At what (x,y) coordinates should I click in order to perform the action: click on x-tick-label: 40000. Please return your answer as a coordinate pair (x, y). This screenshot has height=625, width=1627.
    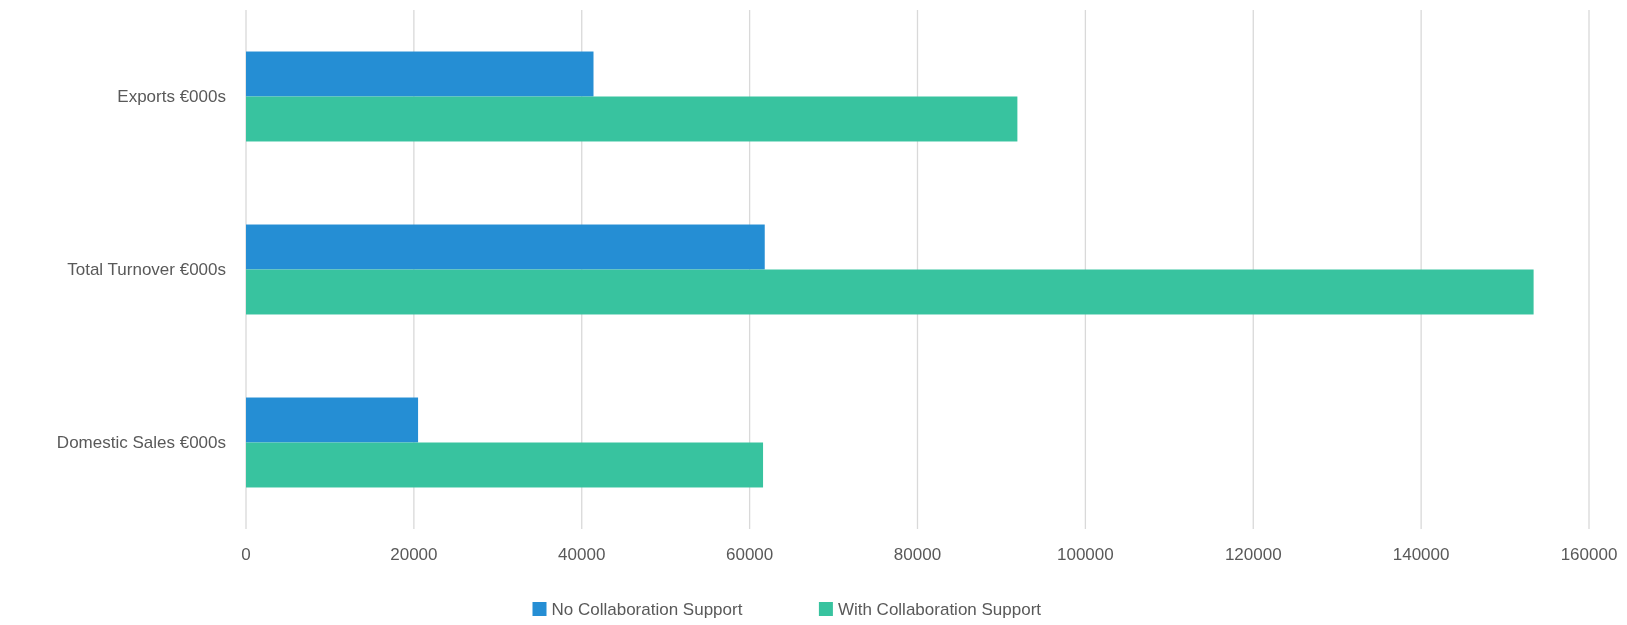
    Looking at the image, I should click on (582, 554).